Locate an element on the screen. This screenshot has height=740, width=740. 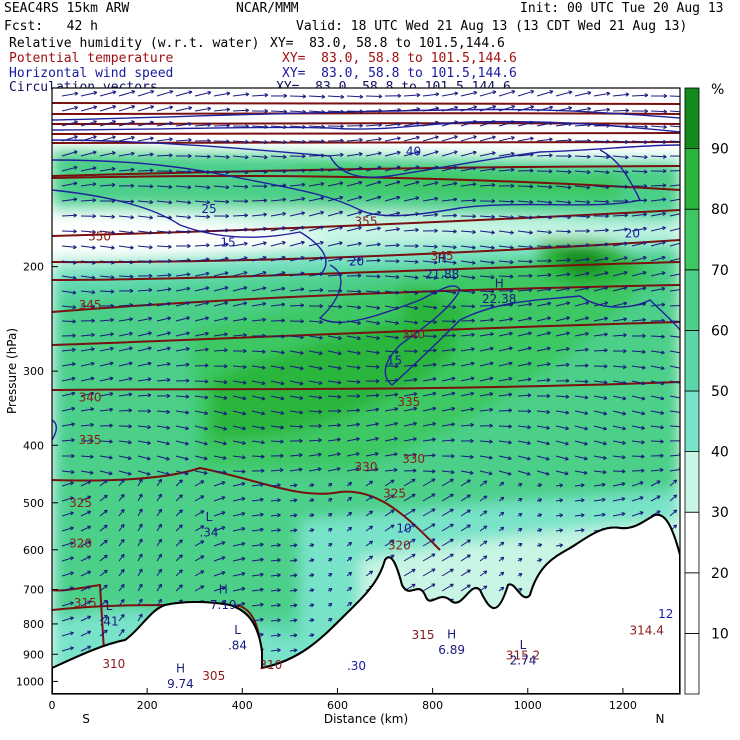
y-tick-label: 700 is located at coordinates (33, 590).